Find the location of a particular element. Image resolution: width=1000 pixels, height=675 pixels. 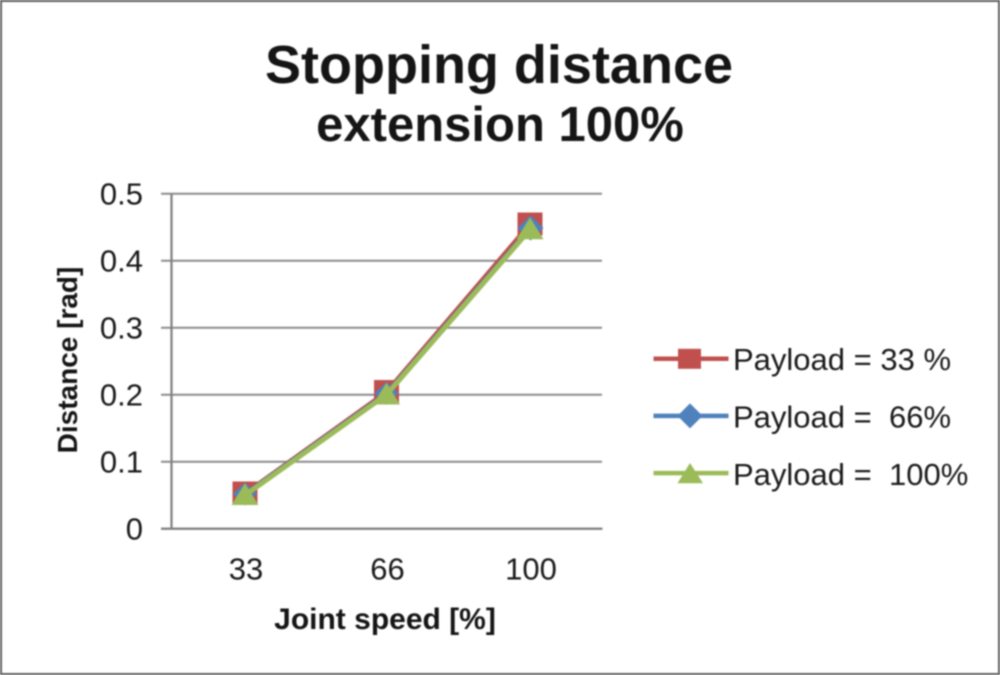

svg-text: extension 100% is located at coordinates (500, 125).